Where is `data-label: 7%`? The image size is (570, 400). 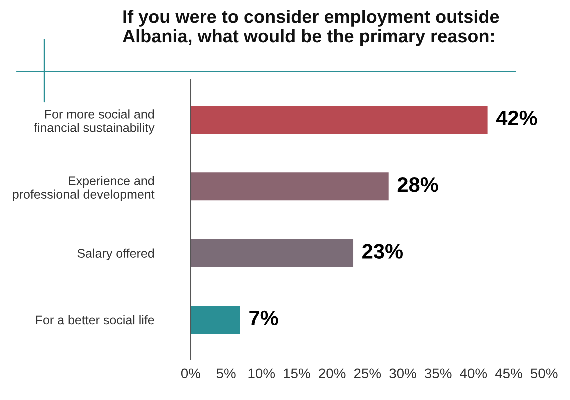 data-label: 7% is located at coordinates (264, 318).